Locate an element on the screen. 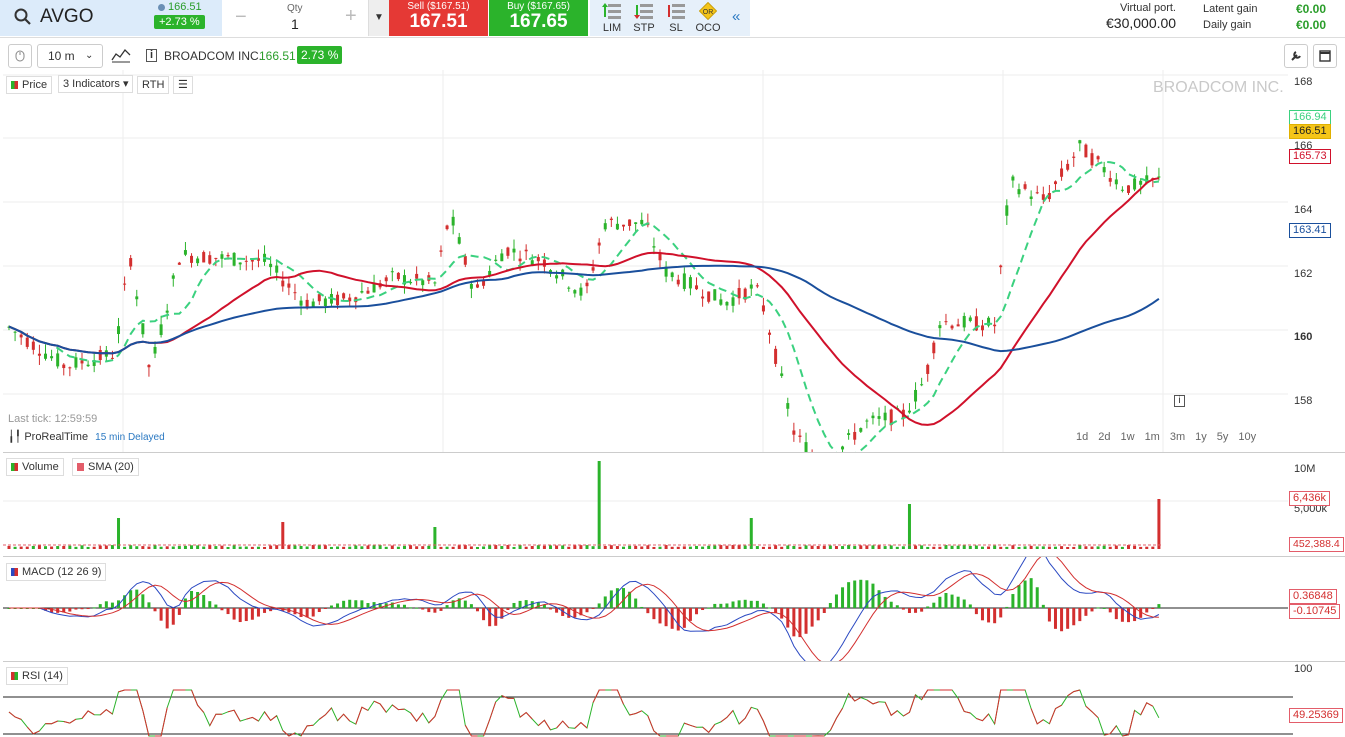  oco-order-button: OR OCO is located at coordinates (708, 18).